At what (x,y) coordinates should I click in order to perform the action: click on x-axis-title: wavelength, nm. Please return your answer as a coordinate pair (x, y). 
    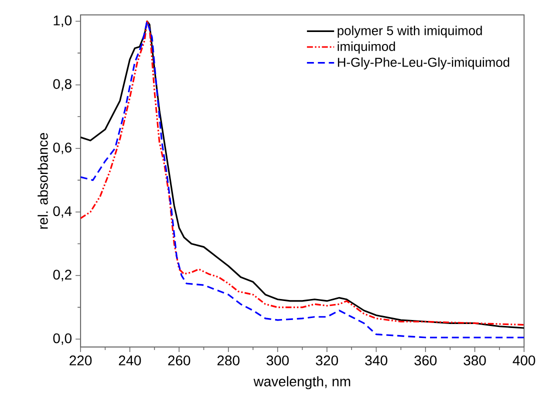
    Looking at the image, I should click on (302, 383).